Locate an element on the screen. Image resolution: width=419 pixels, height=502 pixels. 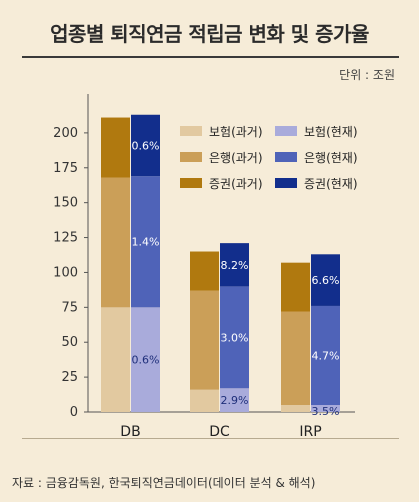
y-tick-label: 125 is located at coordinates (65, 238).